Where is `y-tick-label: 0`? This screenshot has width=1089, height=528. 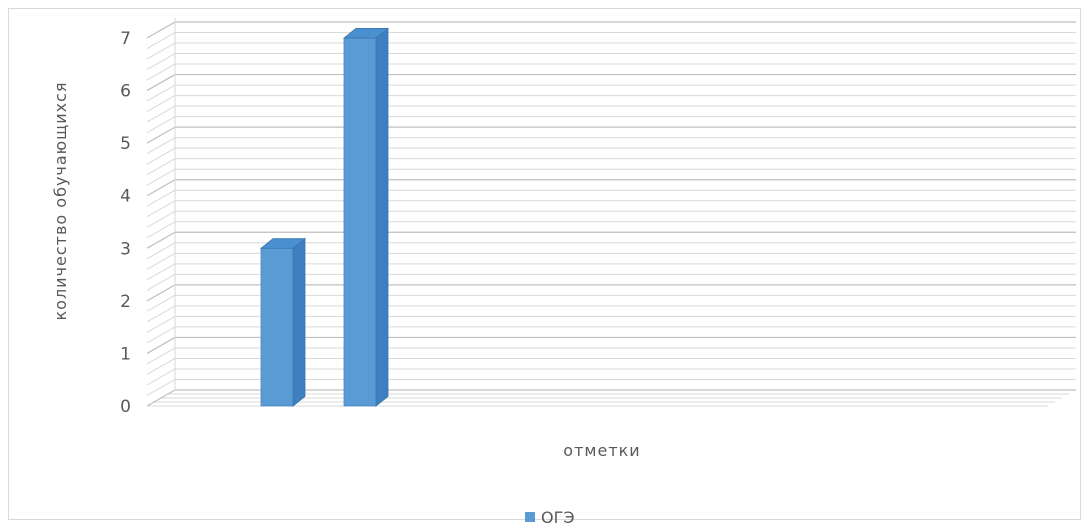 y-tick-label: 0 is located at coordinates (125, 407).